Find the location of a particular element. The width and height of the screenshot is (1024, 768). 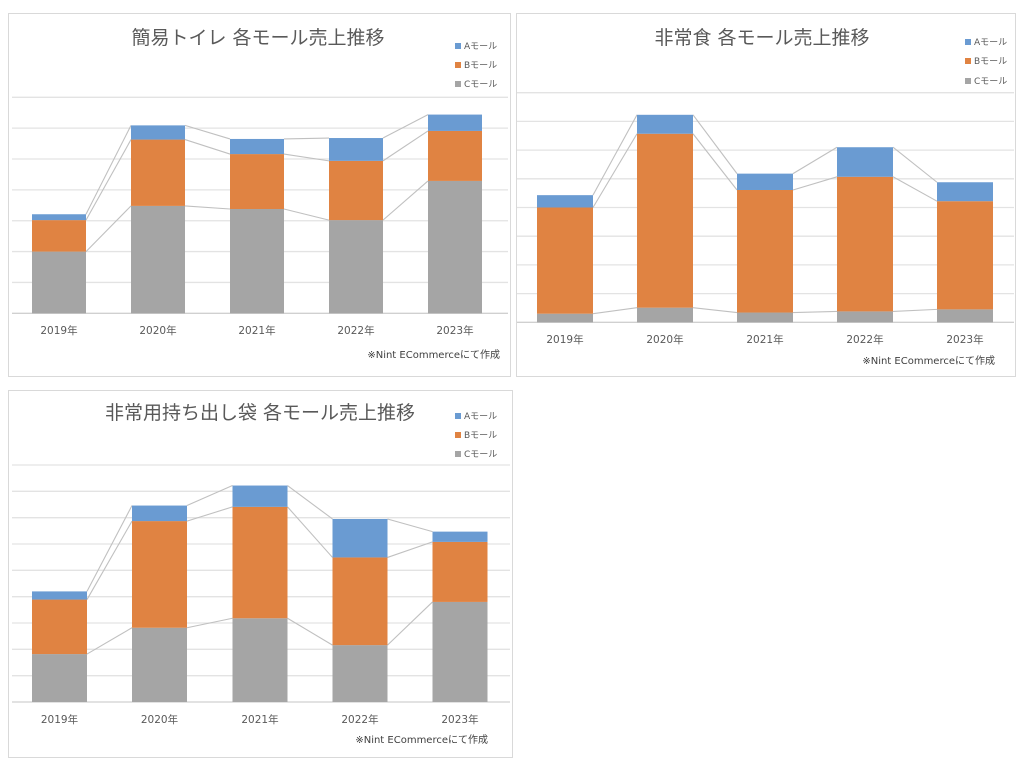

legend-swatch-B is located at coordinates (458, 435).